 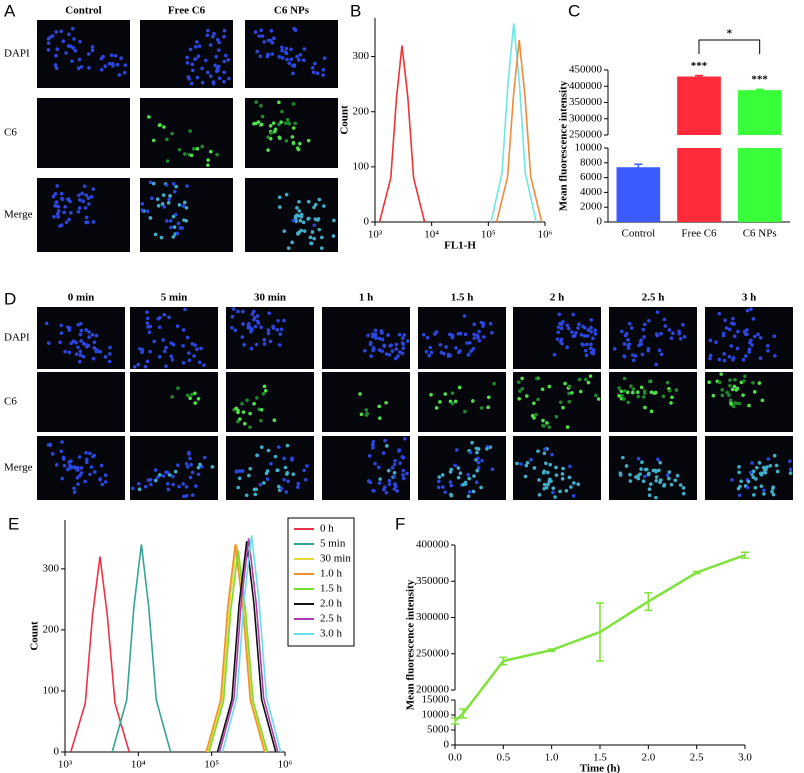 I want to click on x-tick-label: 10⁶, so click(x=545, y=235).